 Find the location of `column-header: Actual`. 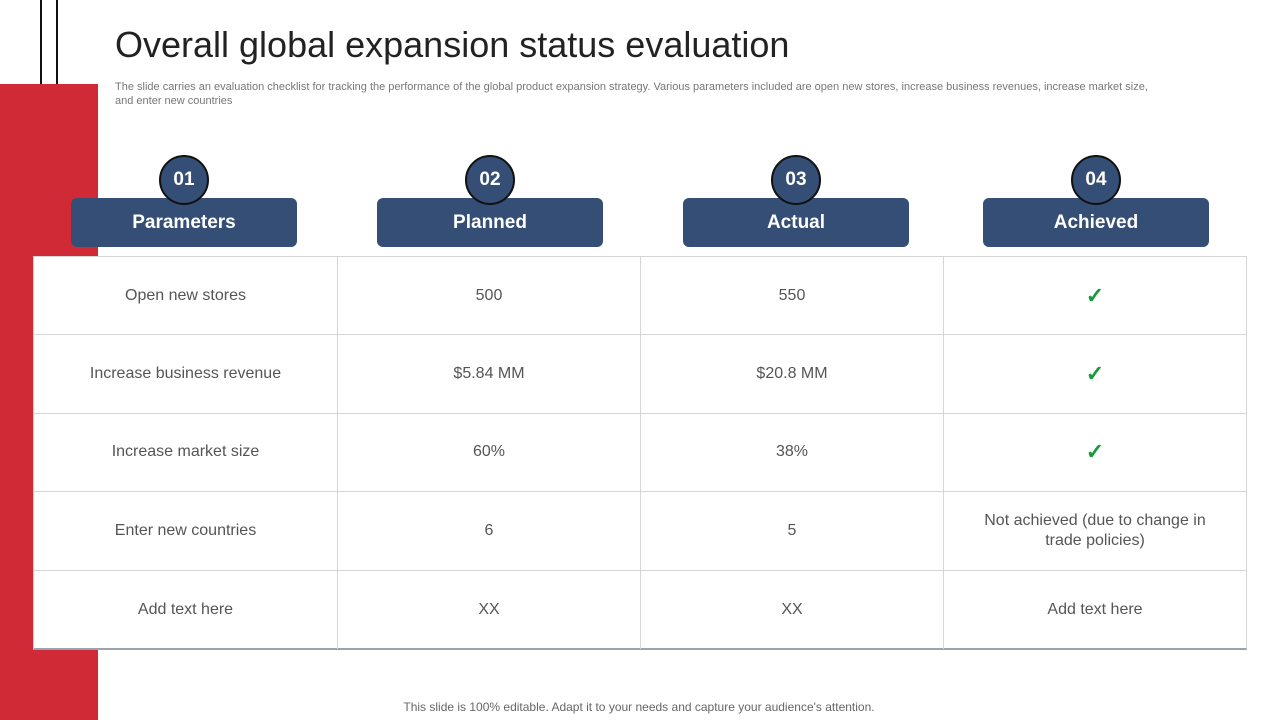

column-header: Actual is located at coordinates (796, 222).